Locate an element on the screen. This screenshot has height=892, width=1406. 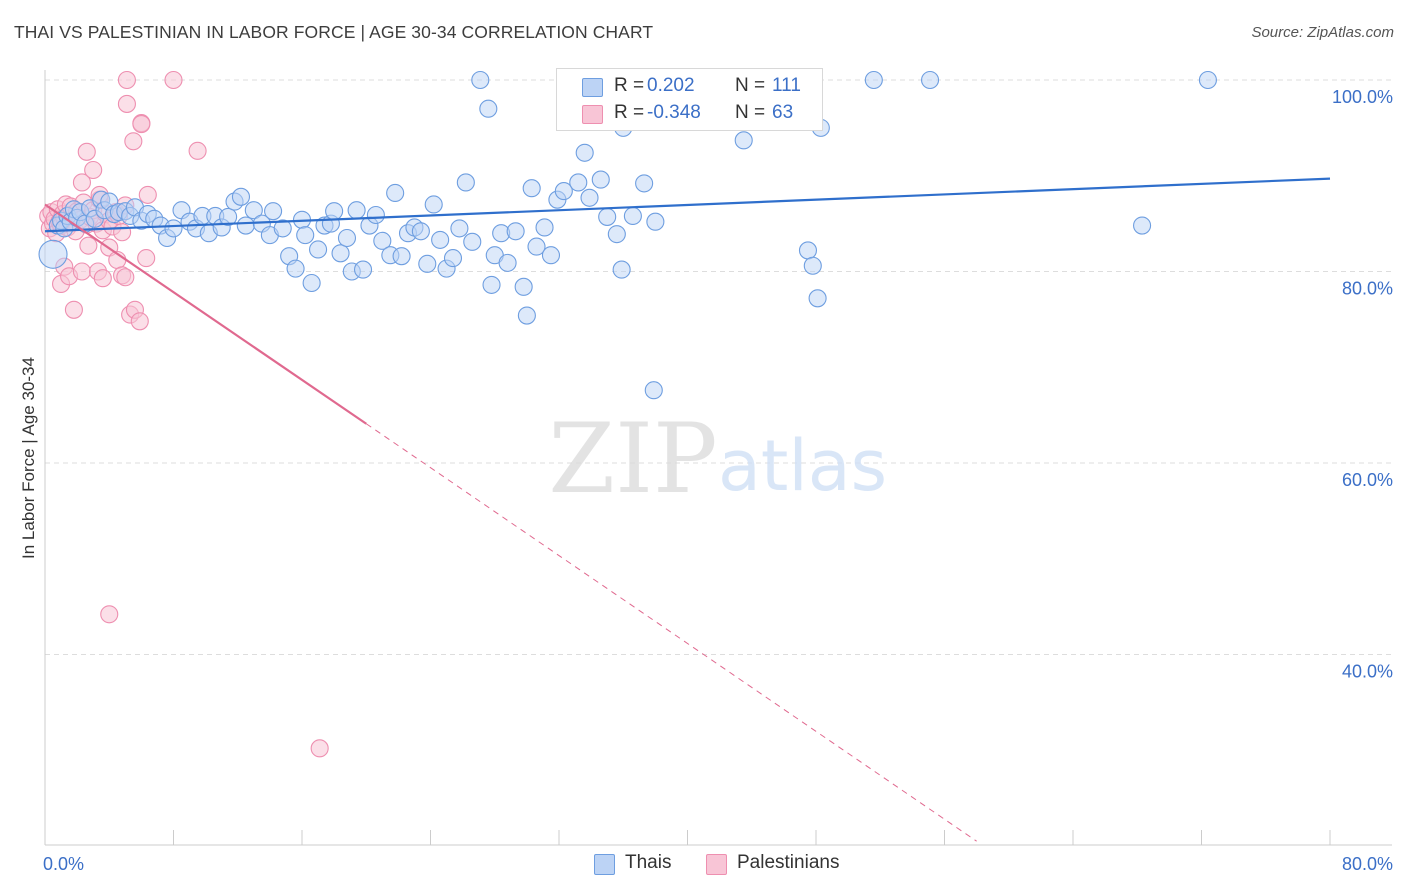
thais-n-value: 111 is located at coordinates (786, 85).